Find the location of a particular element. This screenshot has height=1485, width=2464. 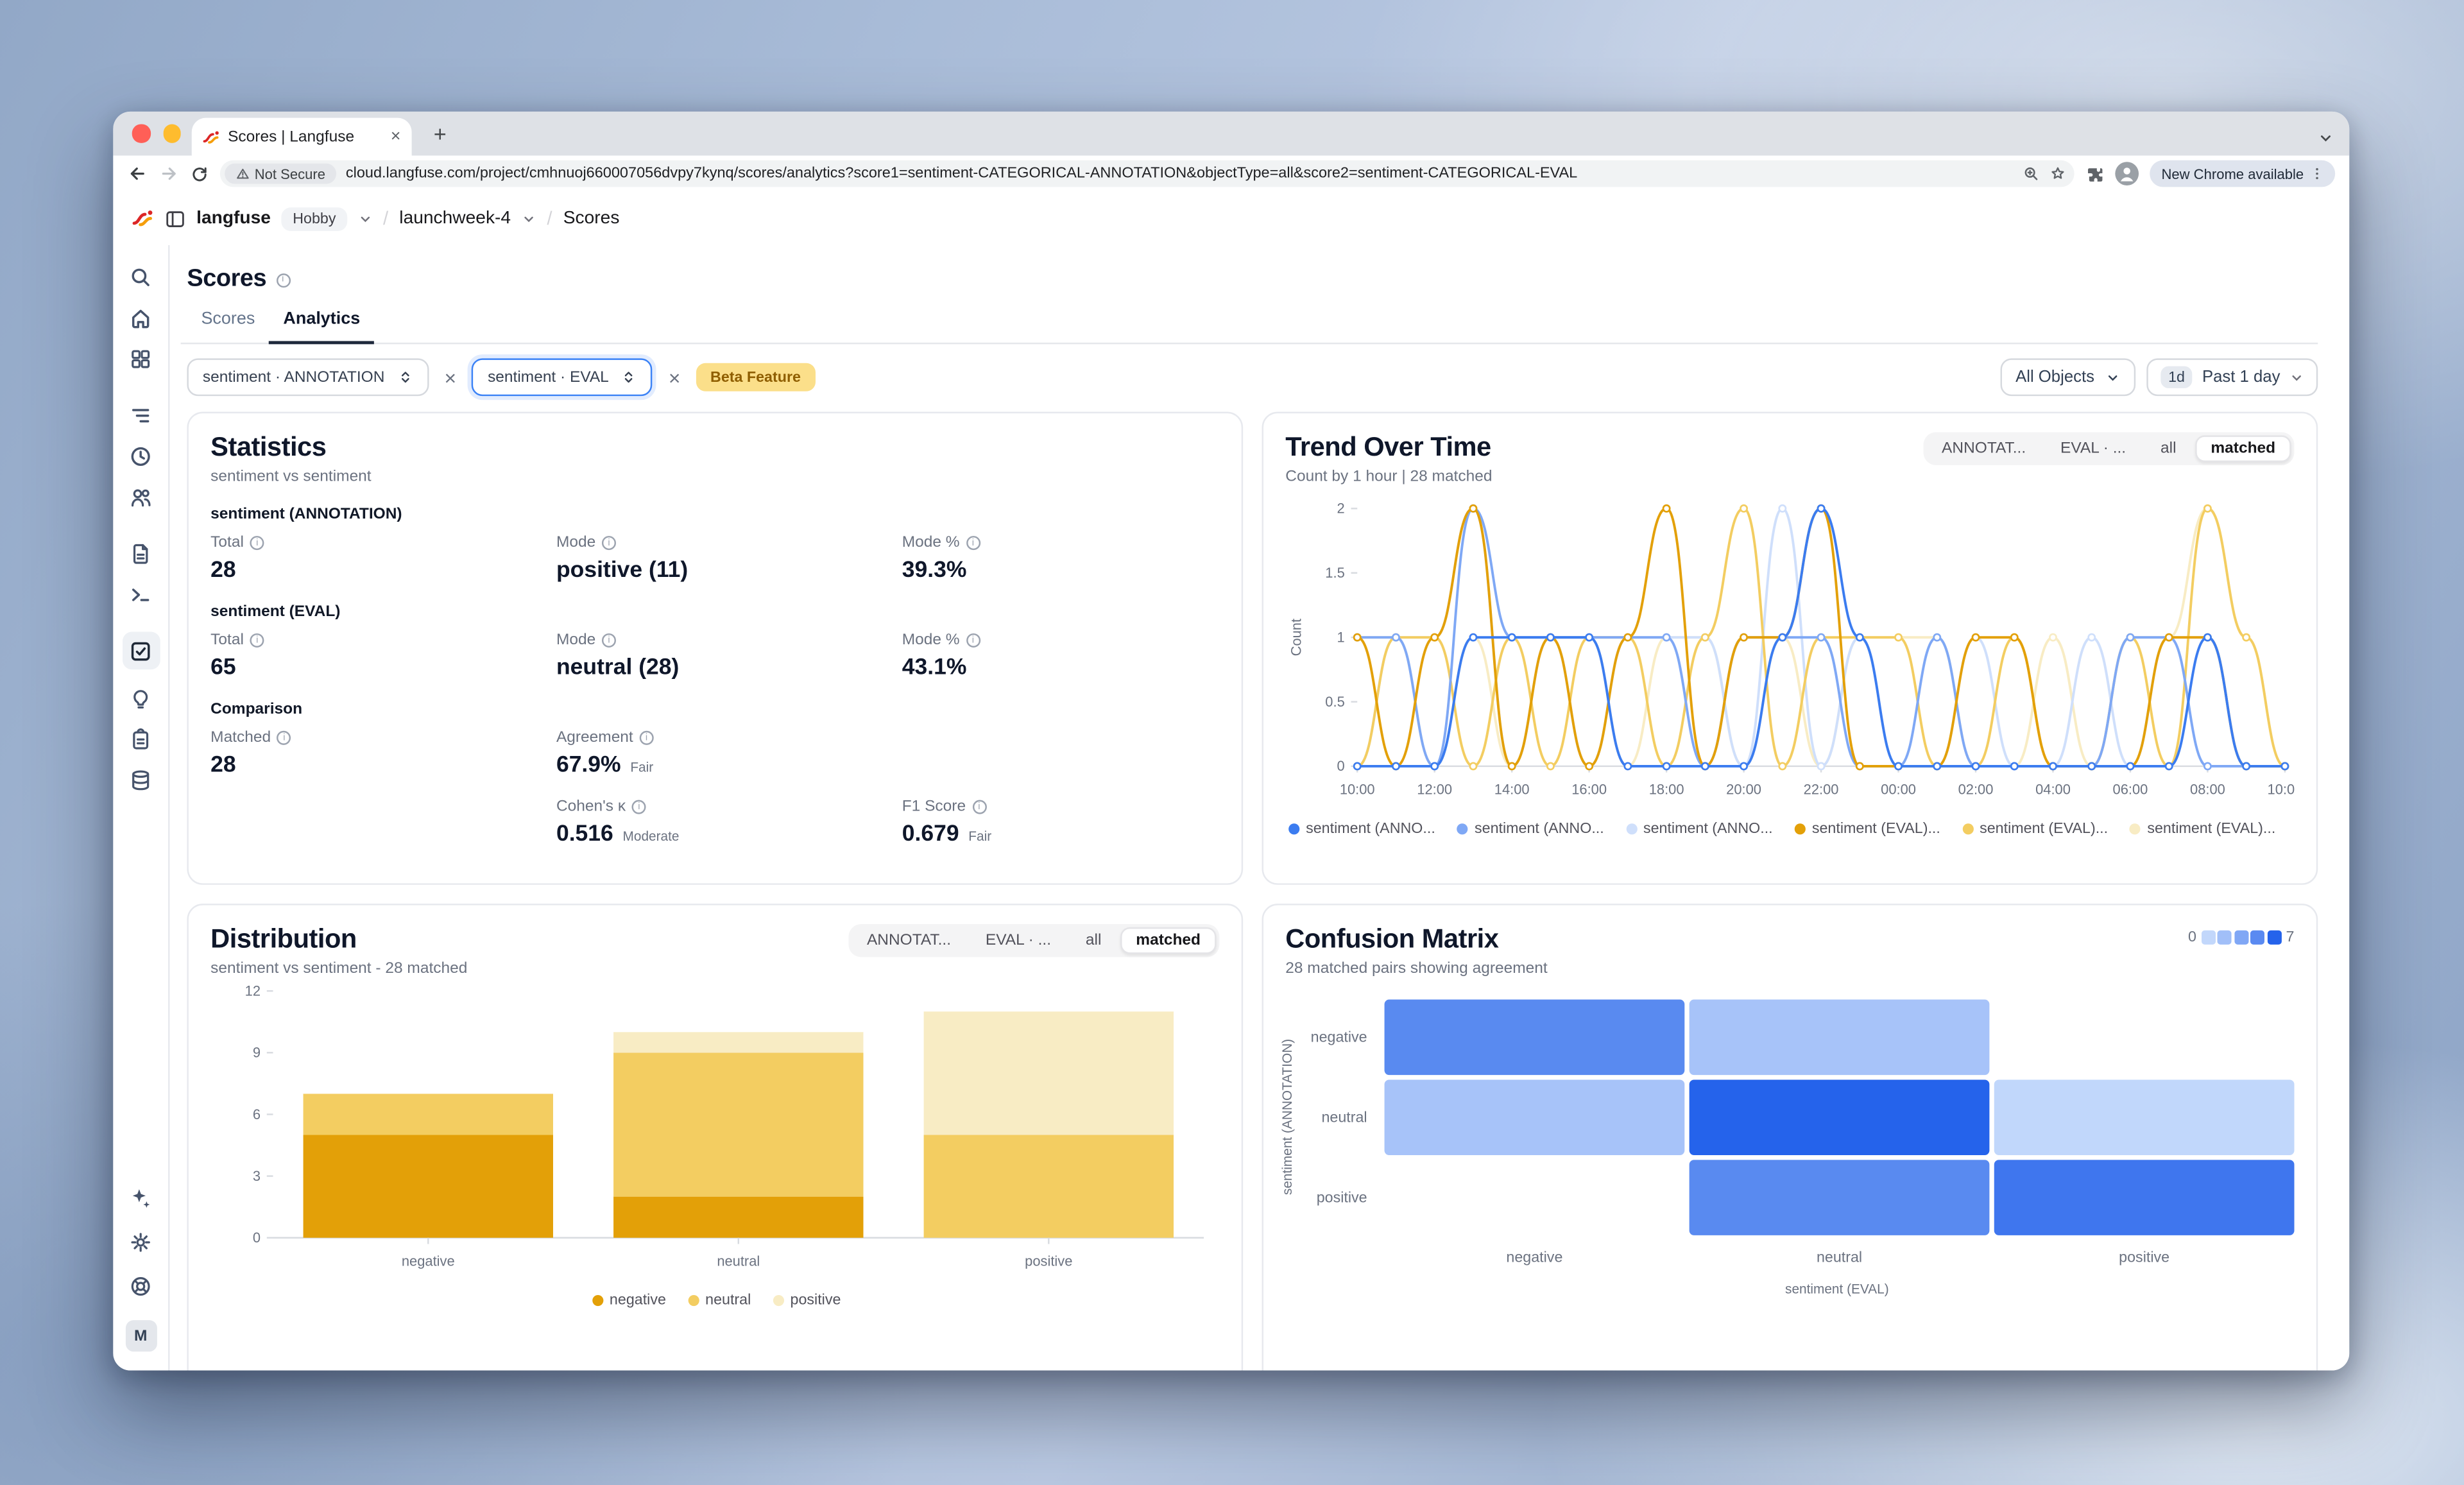

distribution-bar-chart: 0 3 6 9 12 negative neutral positive is located at coordinates (715, 1128).